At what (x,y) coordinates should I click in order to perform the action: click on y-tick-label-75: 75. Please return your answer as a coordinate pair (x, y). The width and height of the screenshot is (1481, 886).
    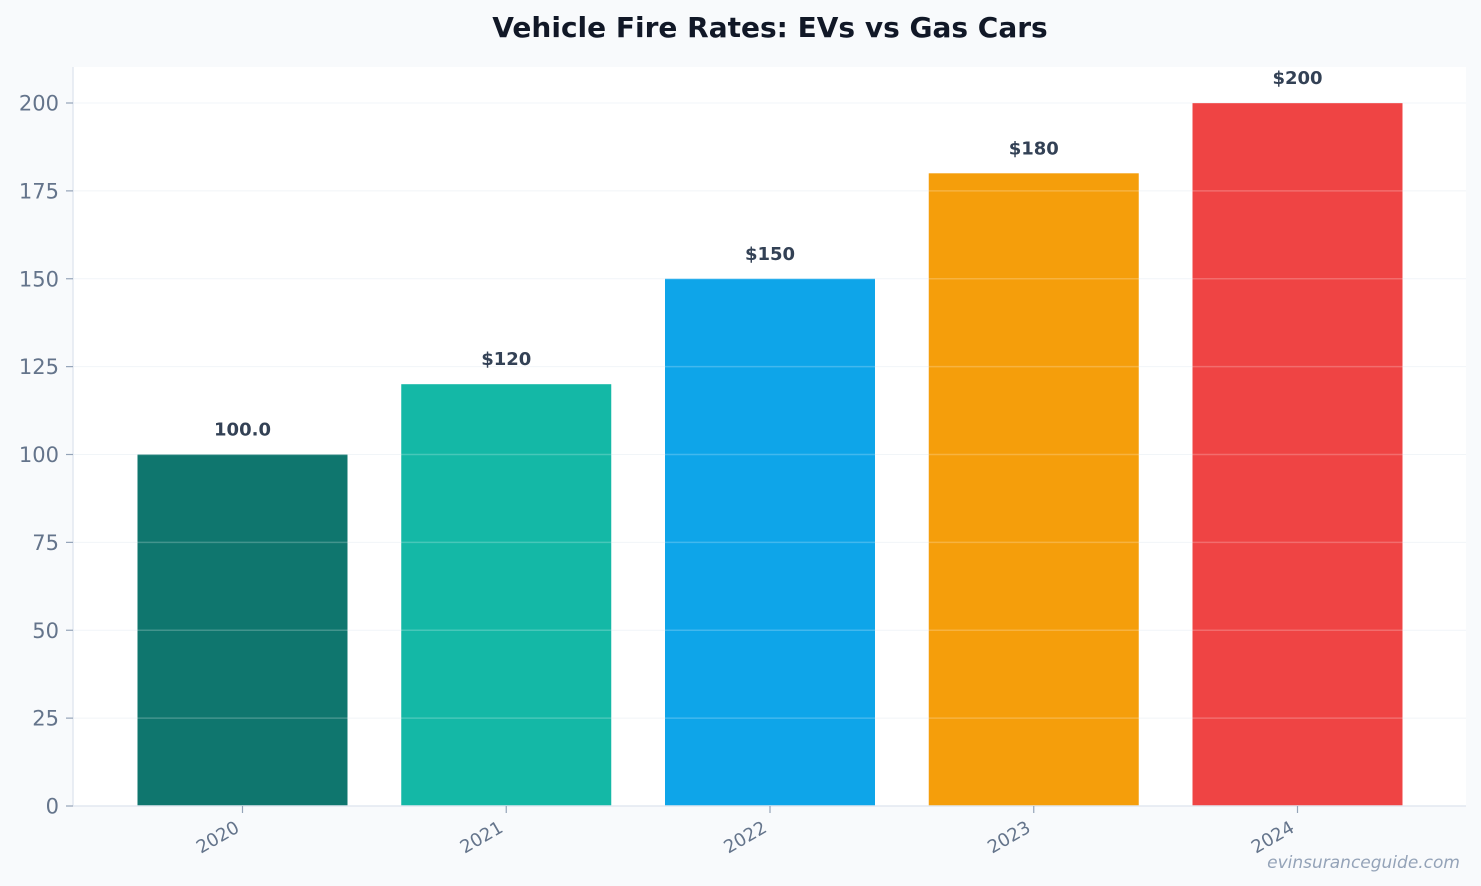
    Looking at the image, I should click on (45, 543).